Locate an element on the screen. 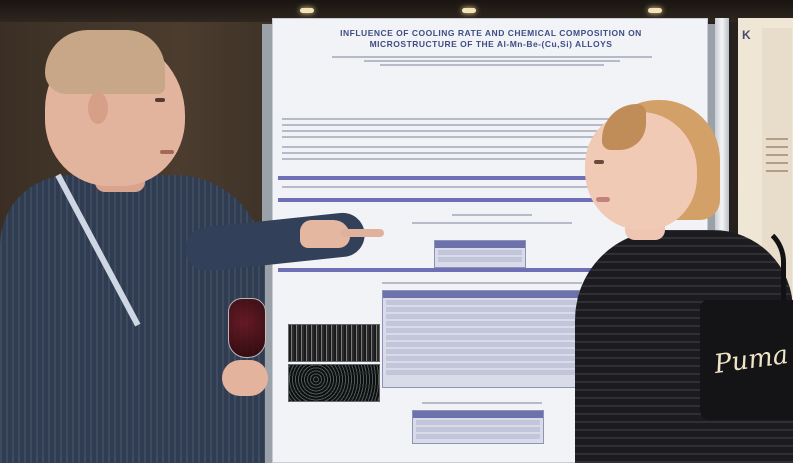 This screenshot has height=463, width=793. poster-results-table is located at coordinates (481, 339).